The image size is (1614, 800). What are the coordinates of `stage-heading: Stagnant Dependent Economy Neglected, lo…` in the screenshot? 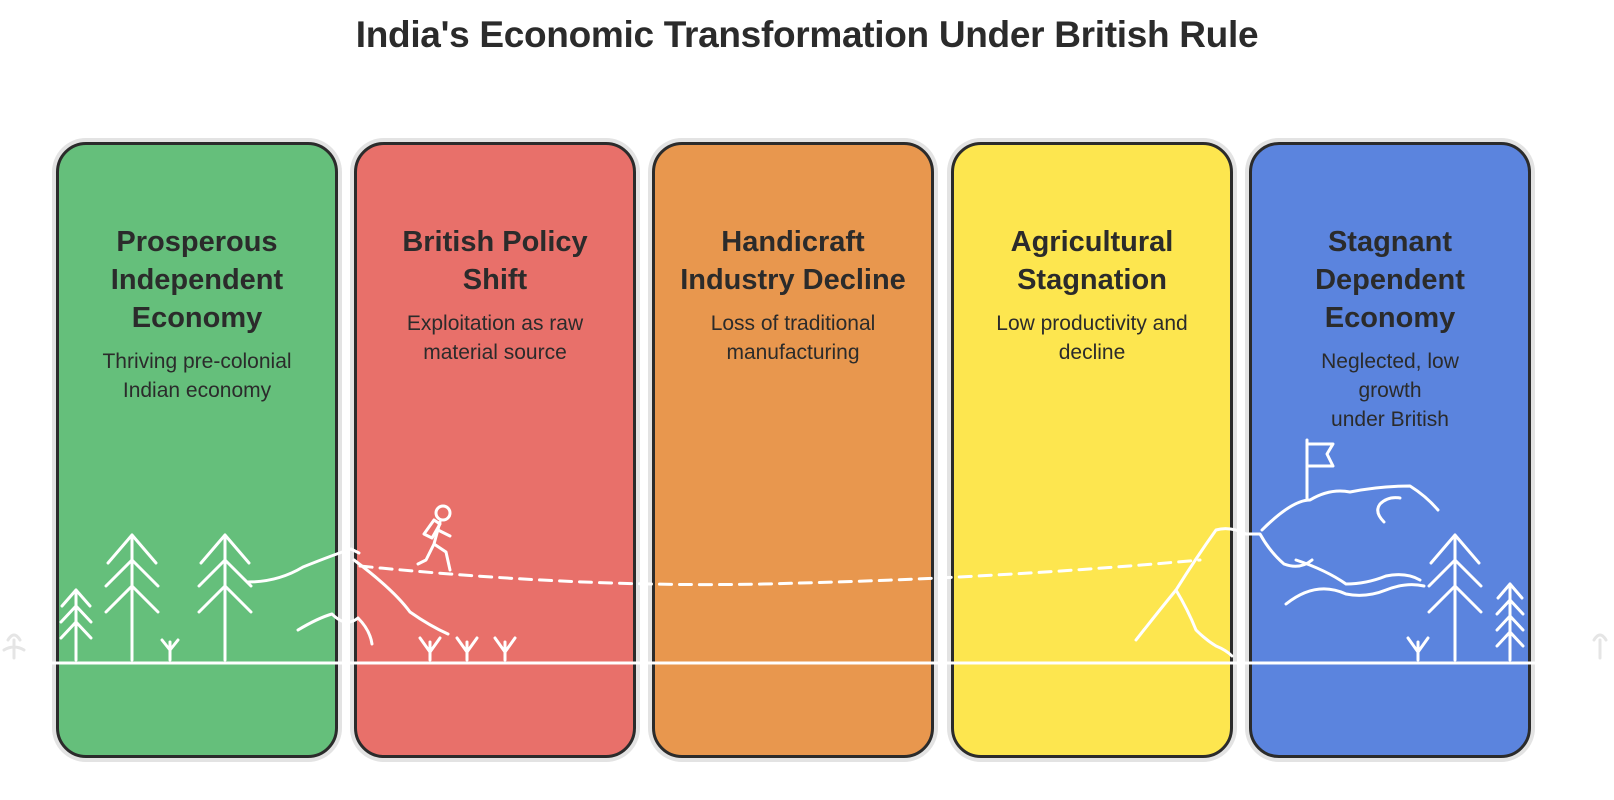 It's located at (1390, 328).